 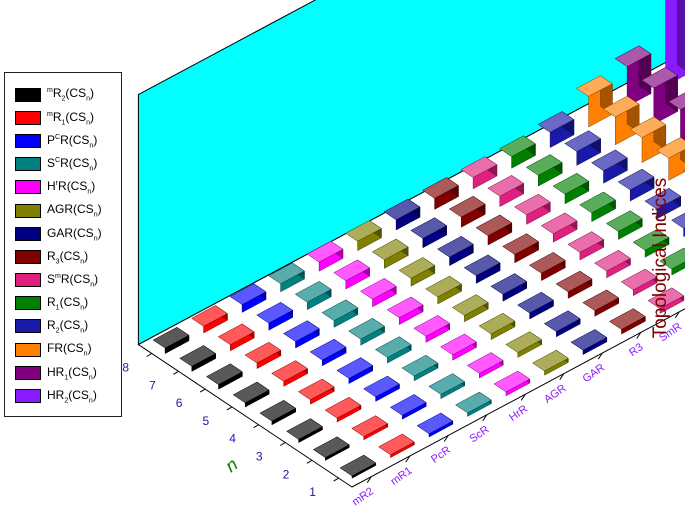 I want to click on bar-mR1(CSn)-n4, so click(x=316, y=391).